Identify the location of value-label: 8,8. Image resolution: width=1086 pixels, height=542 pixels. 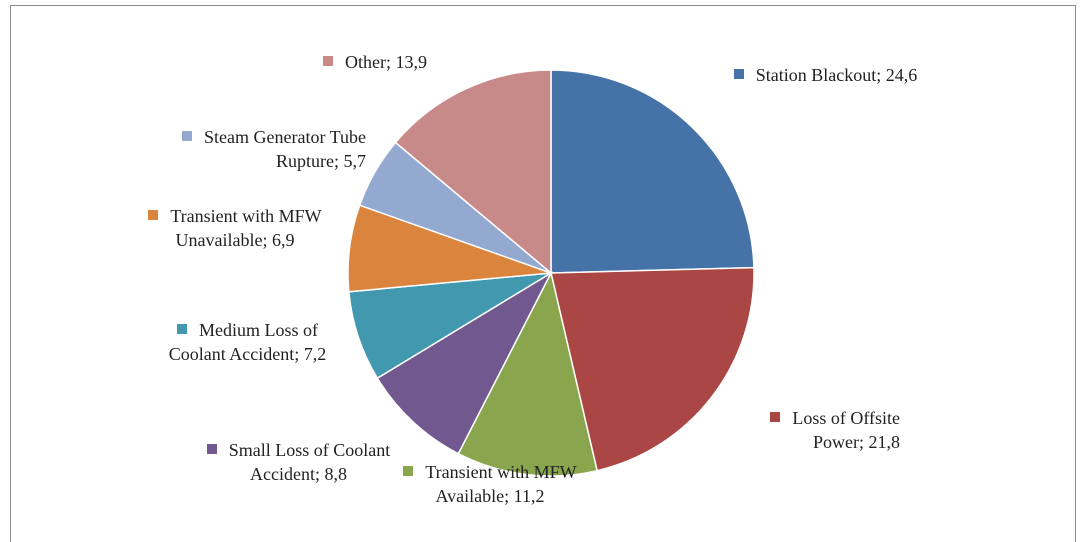
(335, 474).